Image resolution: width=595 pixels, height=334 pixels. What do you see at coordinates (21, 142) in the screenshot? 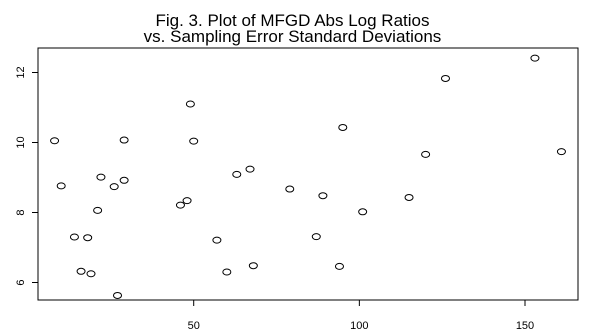
I see `y-tick-label: 10` at bounding box center [21, 142].